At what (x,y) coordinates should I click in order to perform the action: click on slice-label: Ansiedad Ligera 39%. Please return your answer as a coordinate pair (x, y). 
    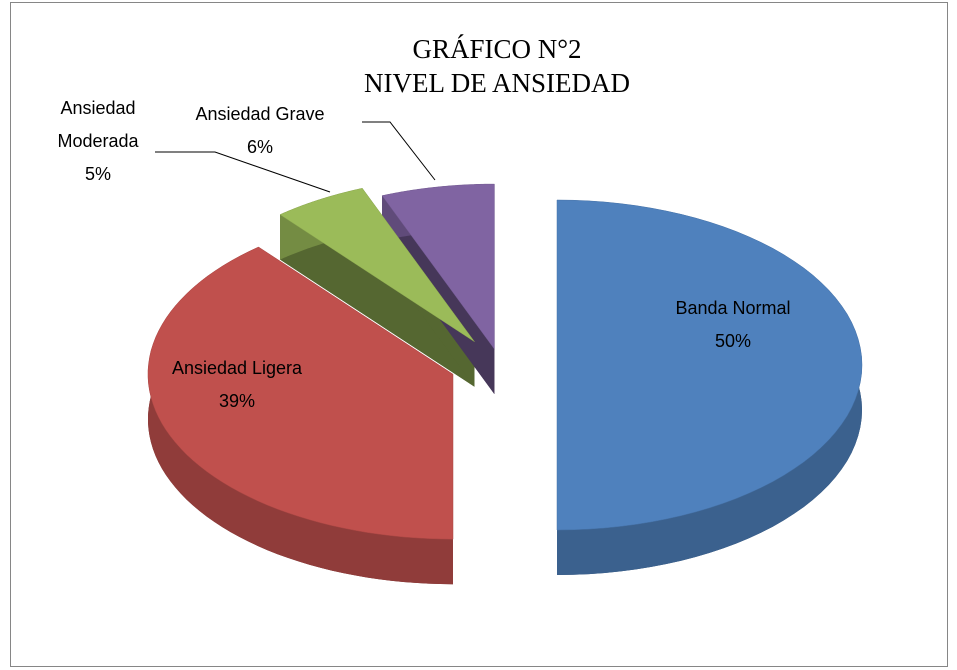
    Looking at the image, I should click on (237, 385).